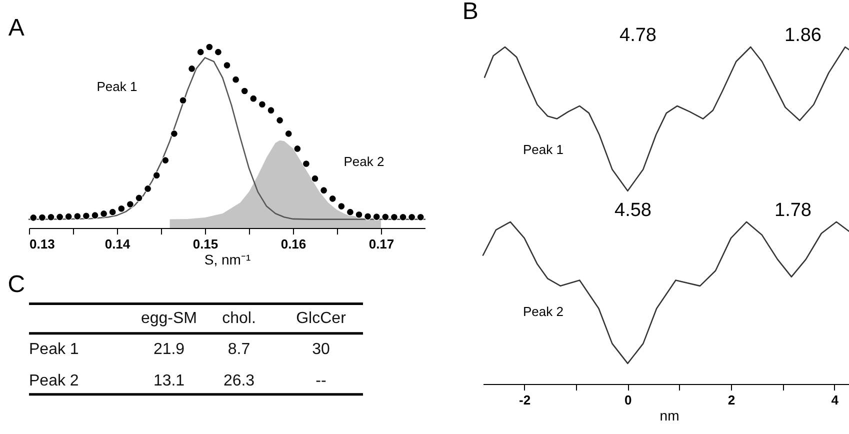  Describe the element at coordinates (239, 349) in the screenshot. I see `text: 8.7` at that location.